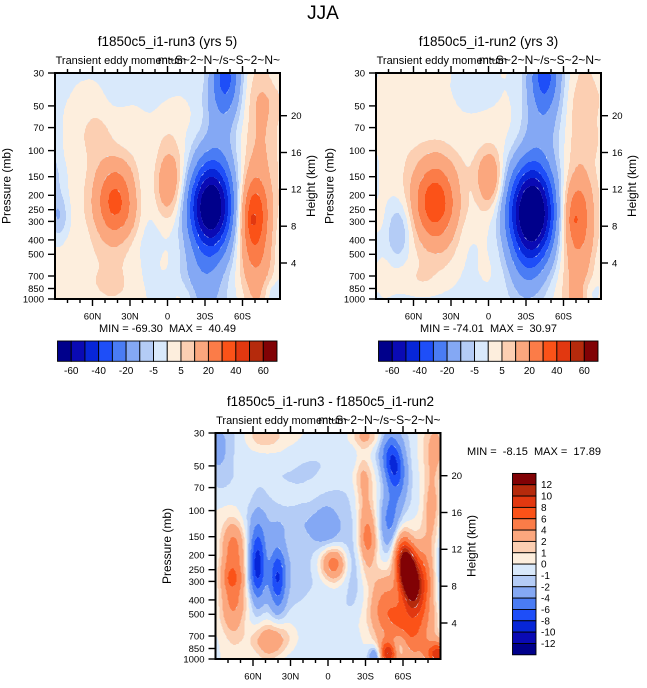 This screenshot has width=647, height=688. Describe the element at coordinates (548, 633) in the screenshot. I see `svg-text: -10` at that location.